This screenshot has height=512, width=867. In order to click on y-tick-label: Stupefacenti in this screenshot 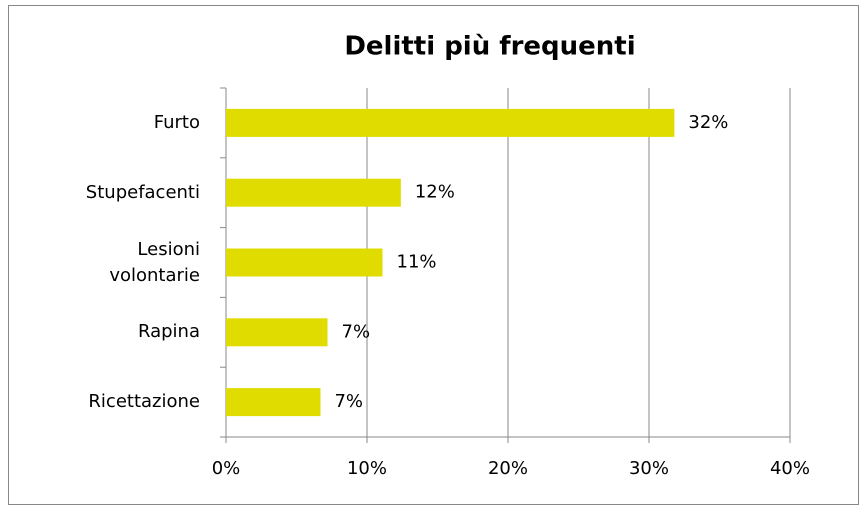, I will do `click(142, 192)`.